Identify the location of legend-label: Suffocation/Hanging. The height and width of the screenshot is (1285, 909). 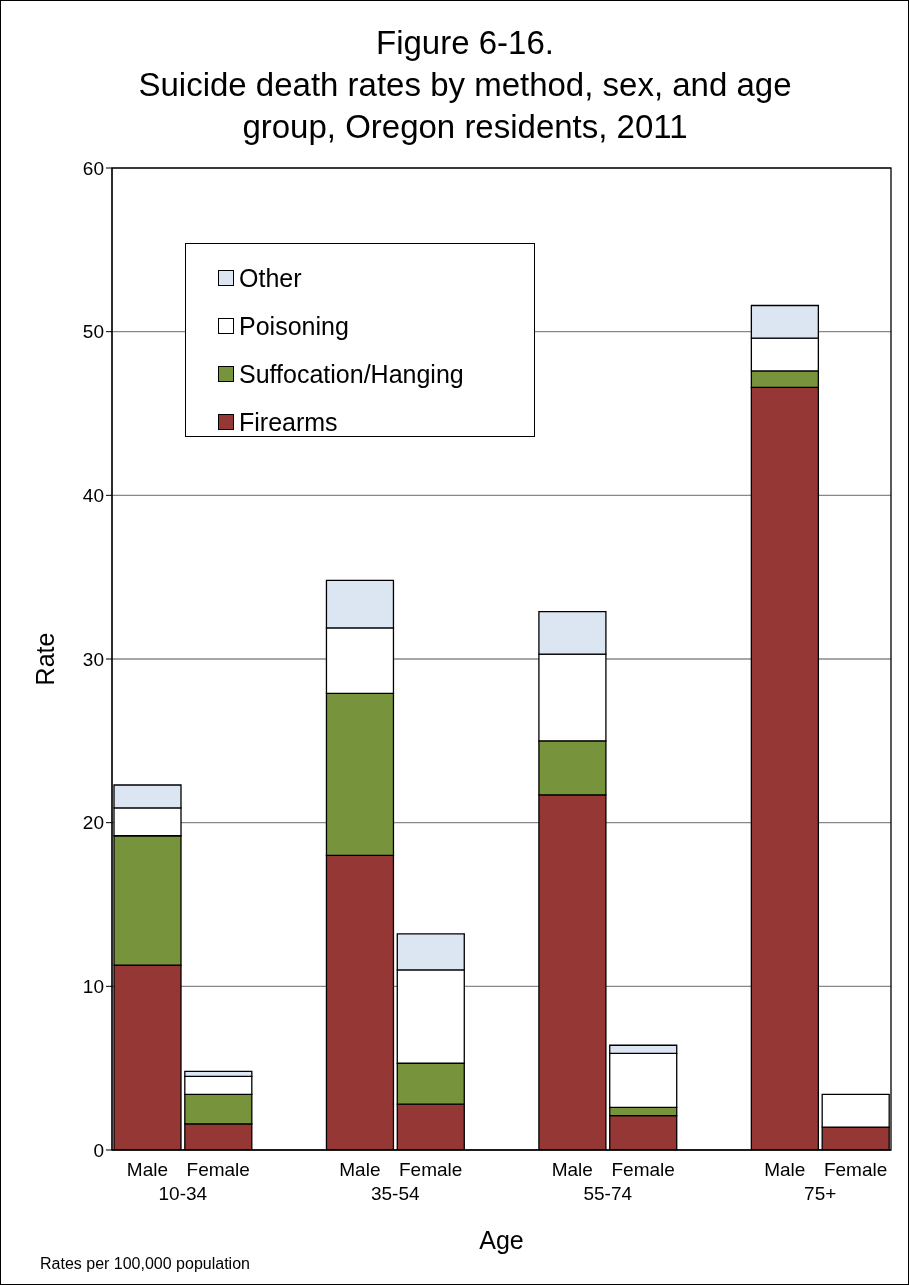
(351, 374).